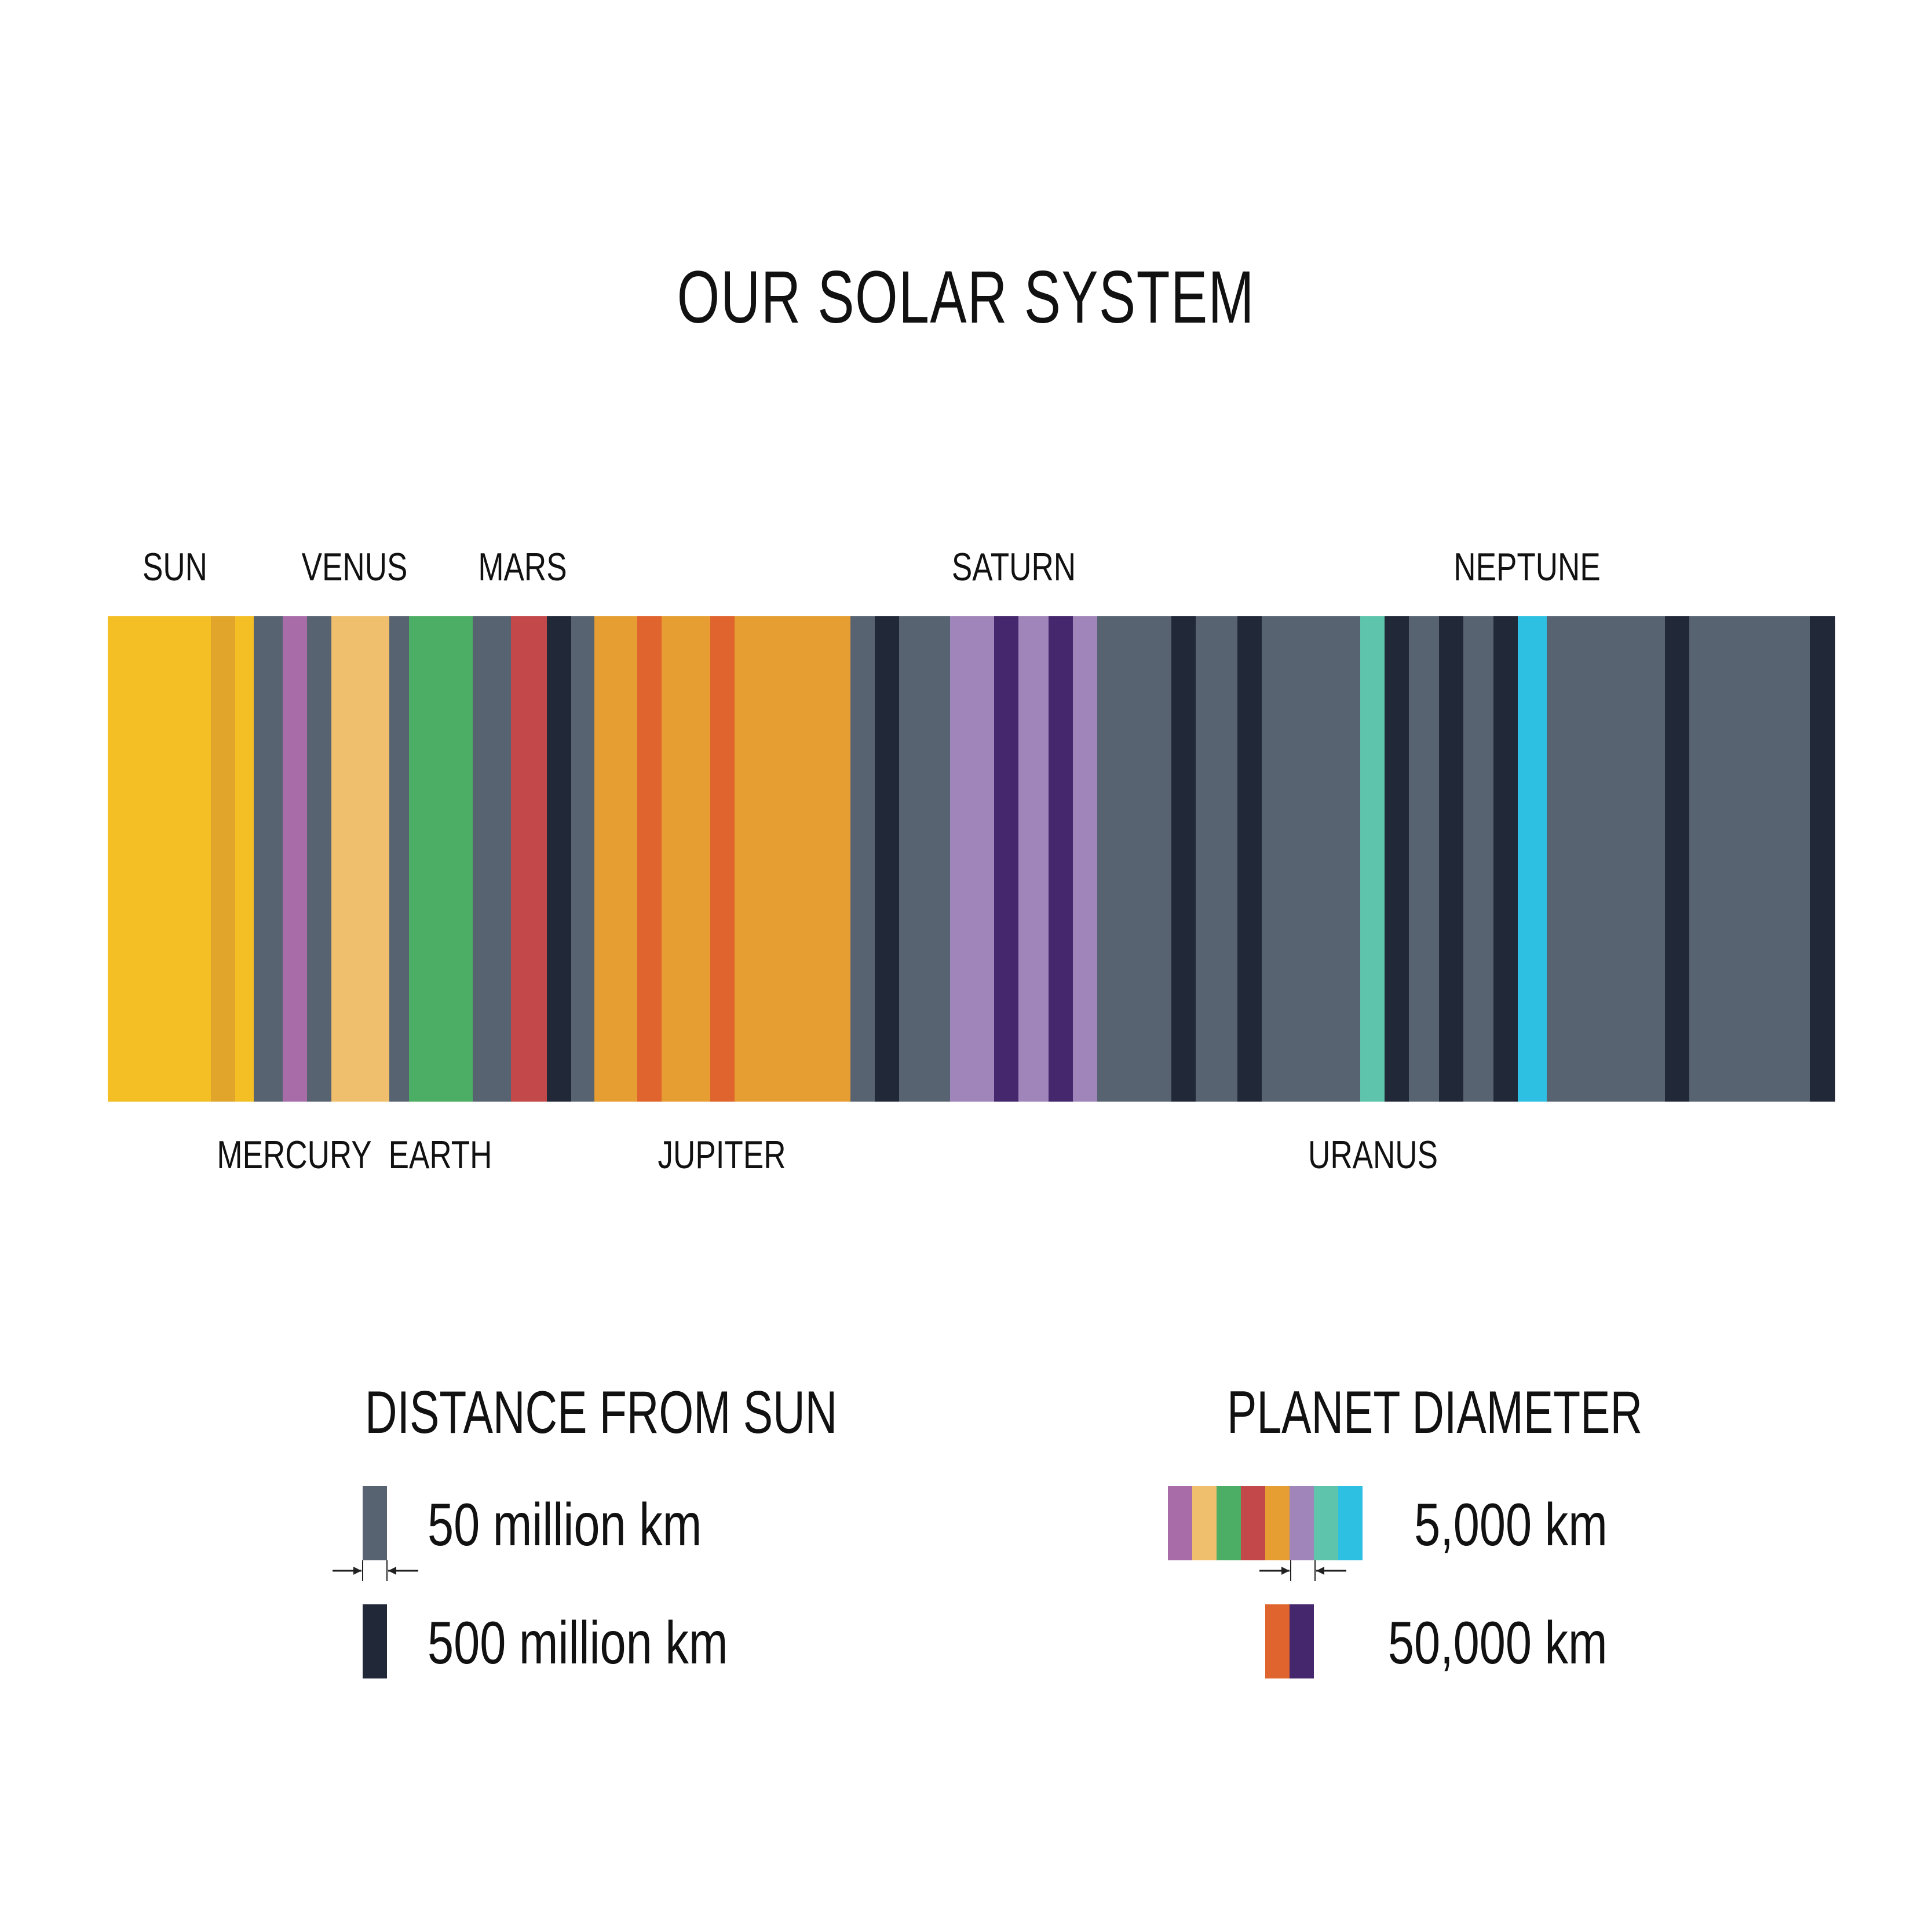 This screenshot has height=1931, width=1932. I want to click on diameter-50000-swatch, so click(1290, 1641).